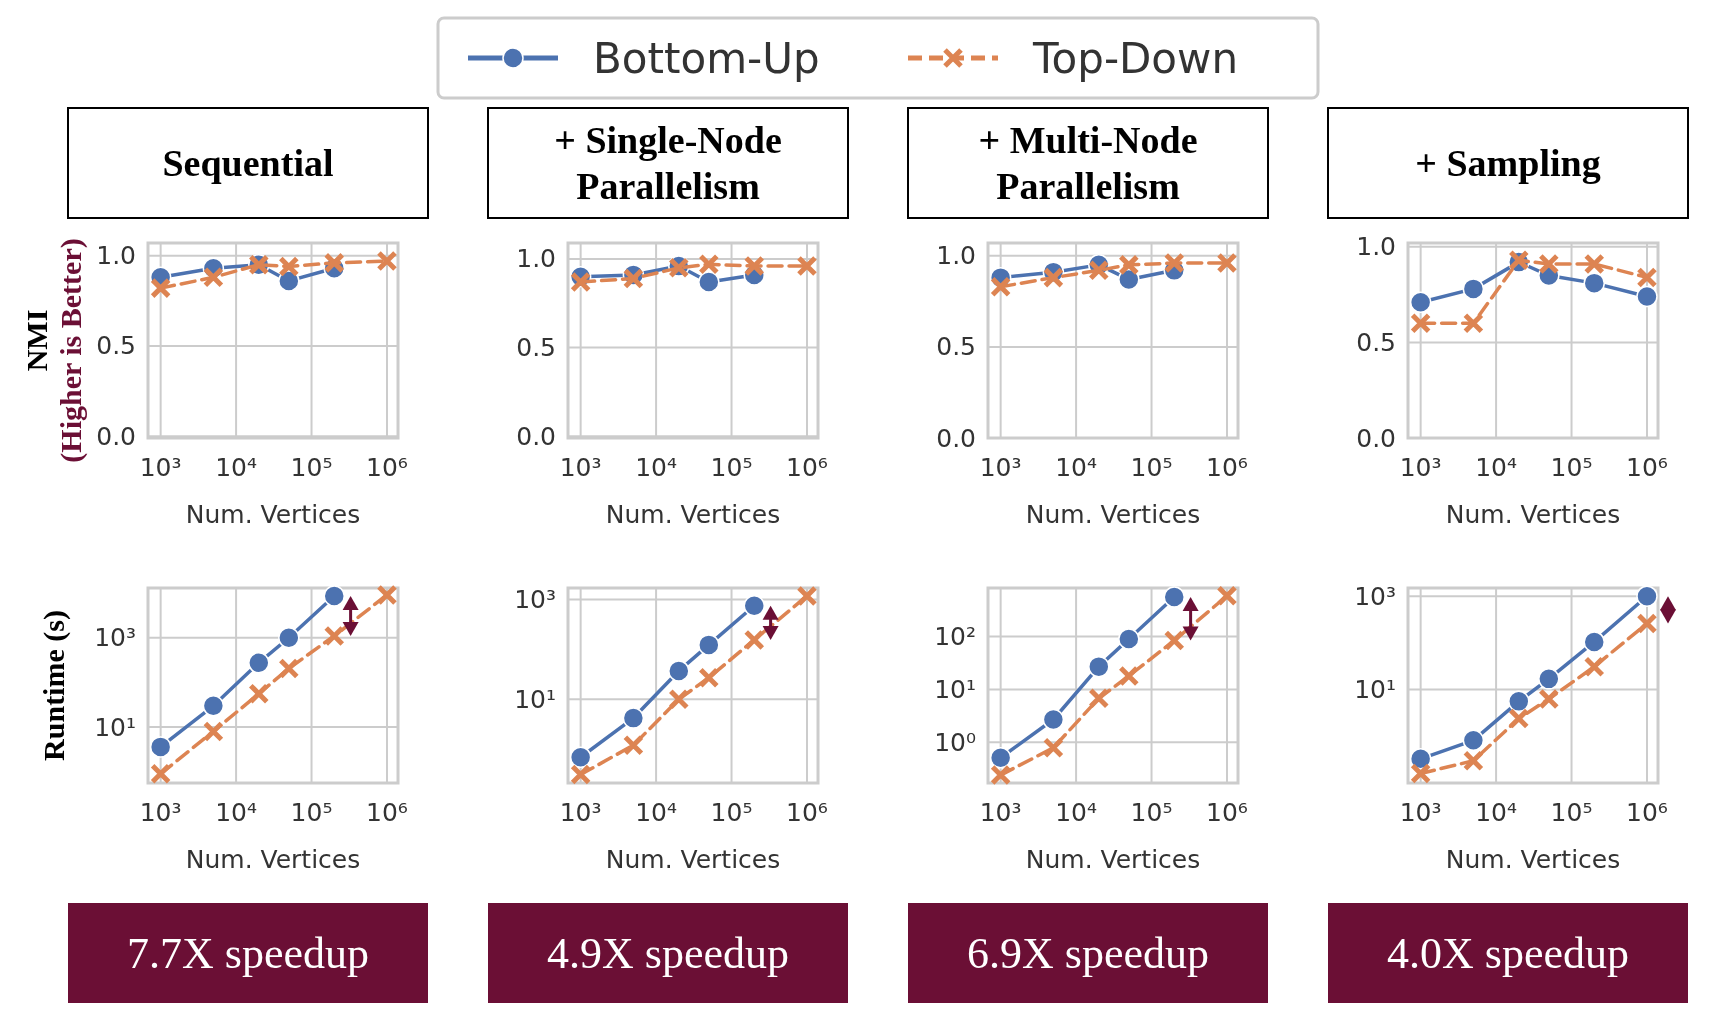 This screenshot has height=1019, width=1716. What do you see at coordinates (706, 58) in the screenshot?
I see `legend-label: Bottom-Up` at bounding box center [706, 58].